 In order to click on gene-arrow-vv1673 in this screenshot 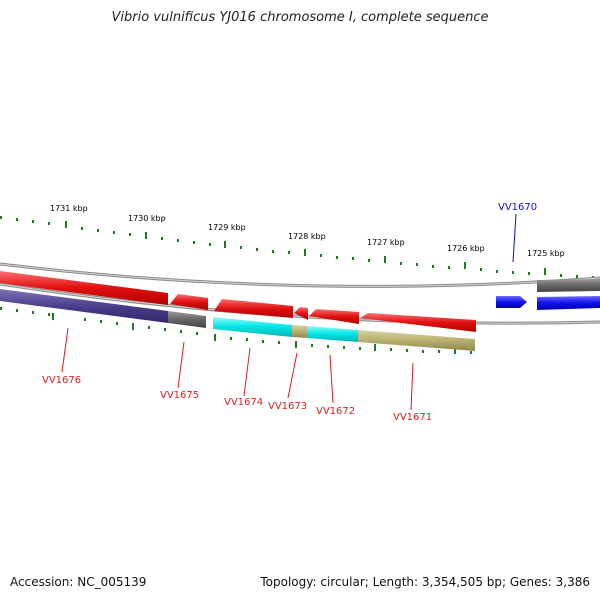, I will do `click(301, 313)`.